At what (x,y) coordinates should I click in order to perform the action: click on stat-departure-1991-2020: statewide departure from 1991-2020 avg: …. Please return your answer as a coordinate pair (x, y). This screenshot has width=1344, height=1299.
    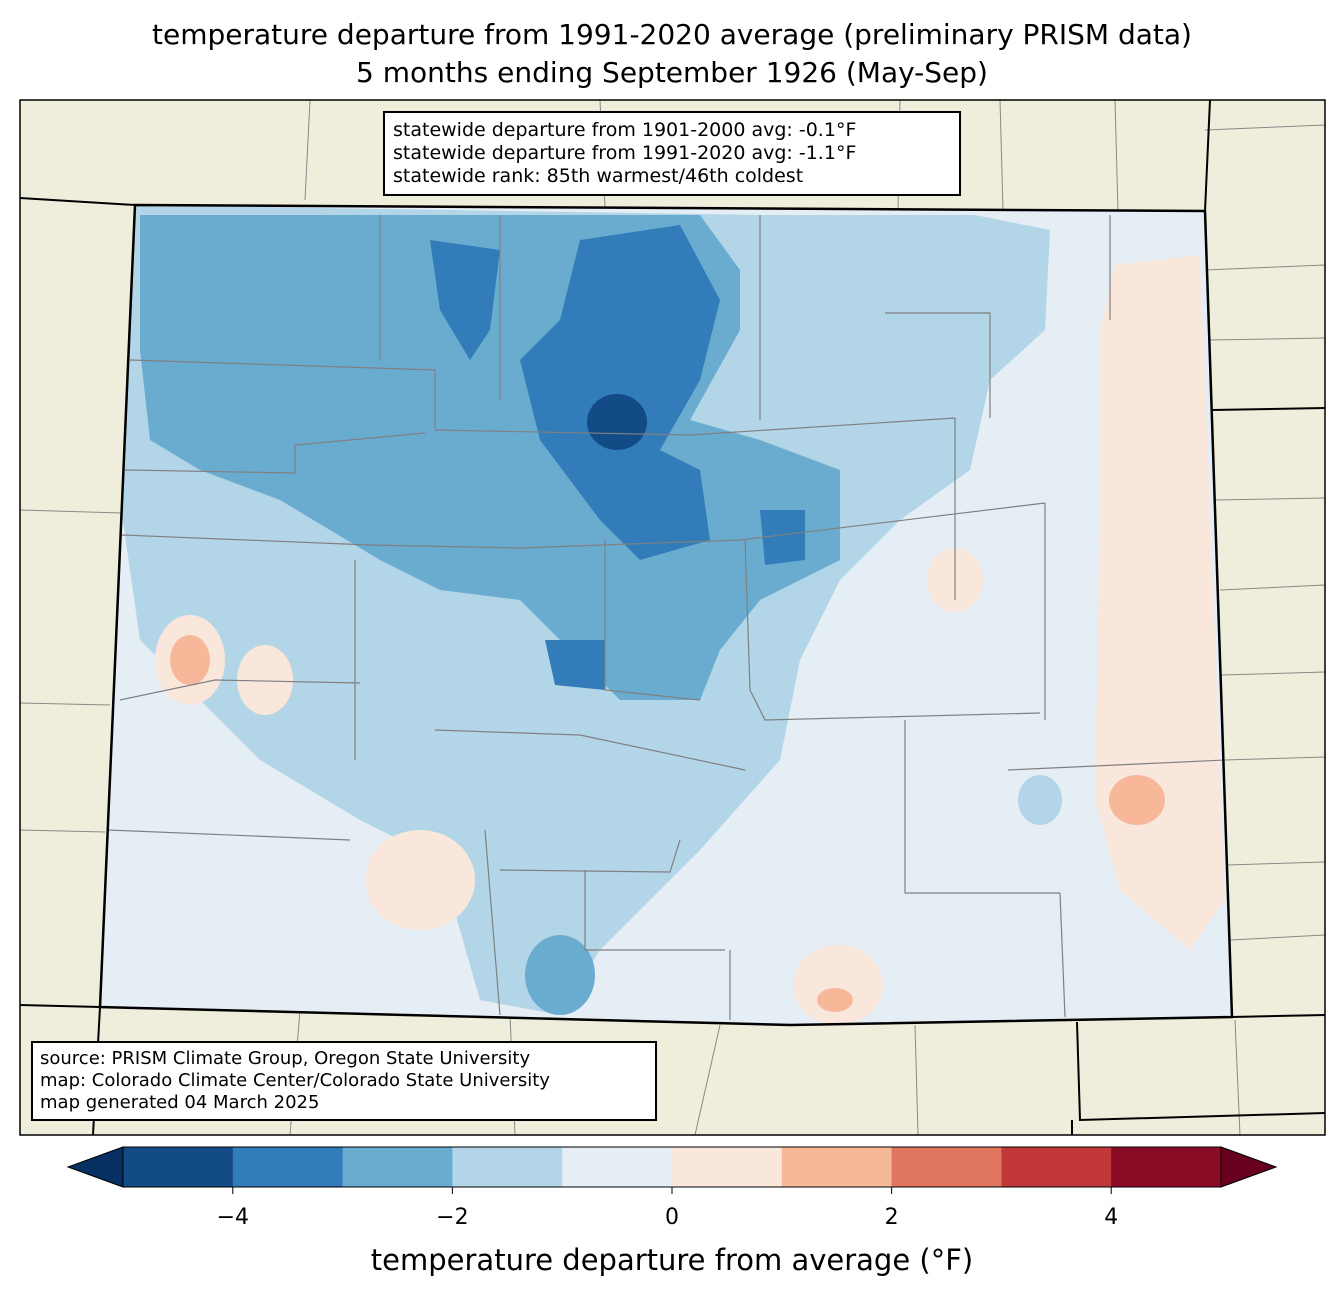
    Looking at the image, I should click on (625, 153).